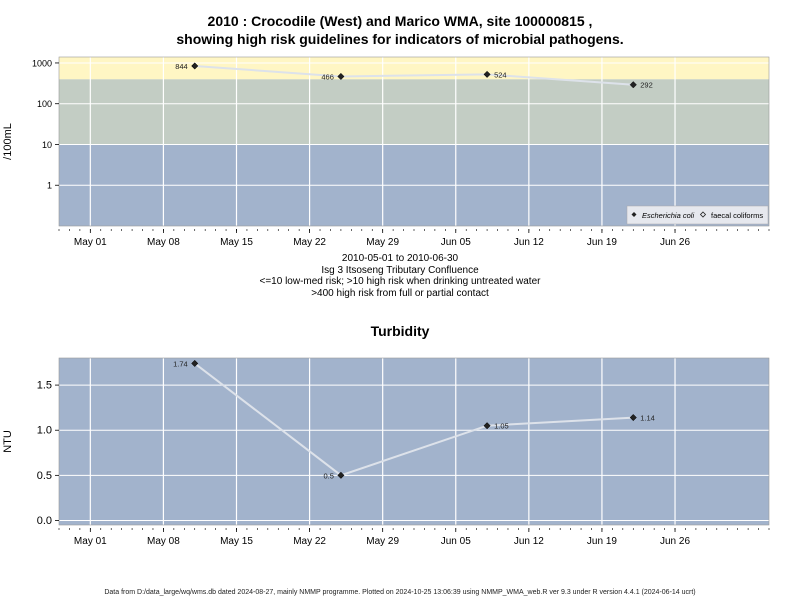 This screenshot has height=600, width=800. I want to click on legend-entry-ecoli: Escherichia coli, so click(668, 215).